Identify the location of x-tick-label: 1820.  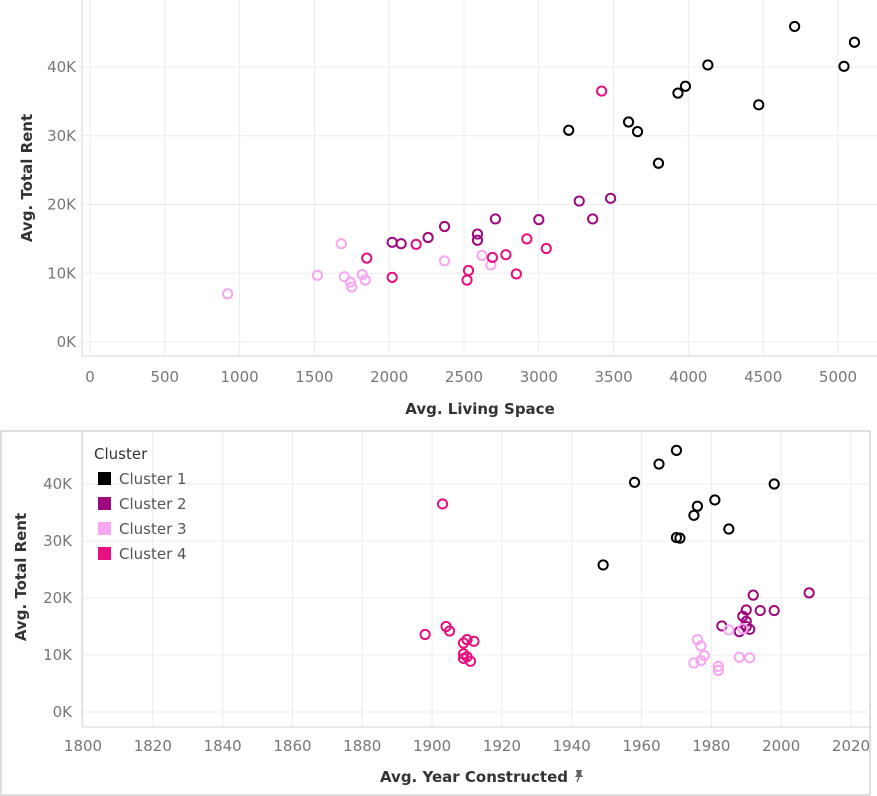
(153, 746).